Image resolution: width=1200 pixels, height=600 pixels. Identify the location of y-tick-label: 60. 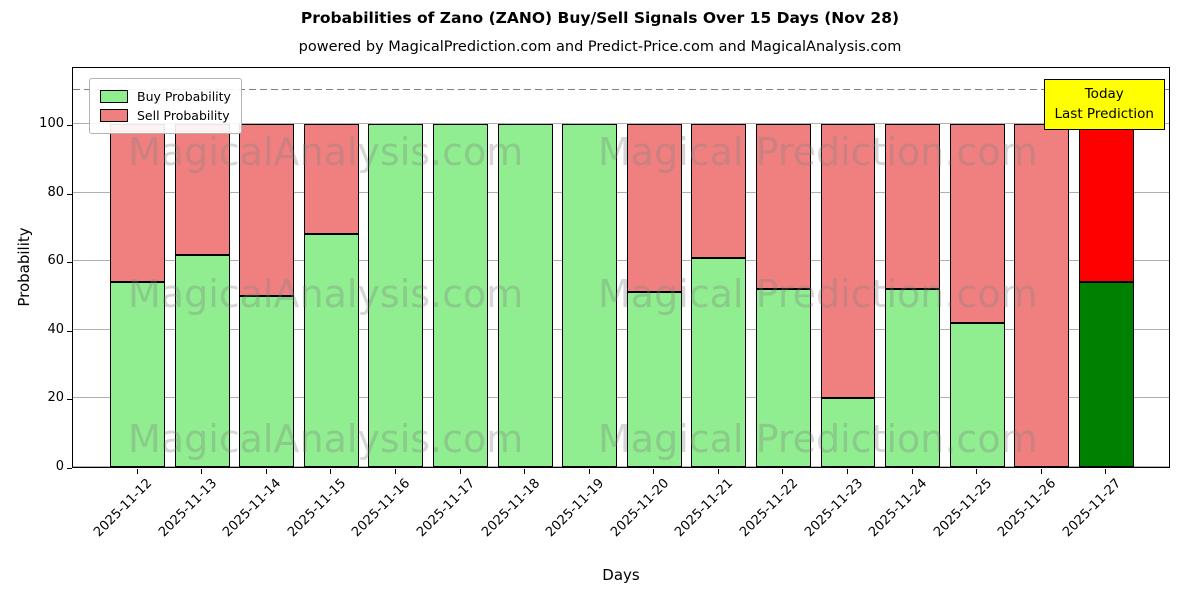
(55, 261).